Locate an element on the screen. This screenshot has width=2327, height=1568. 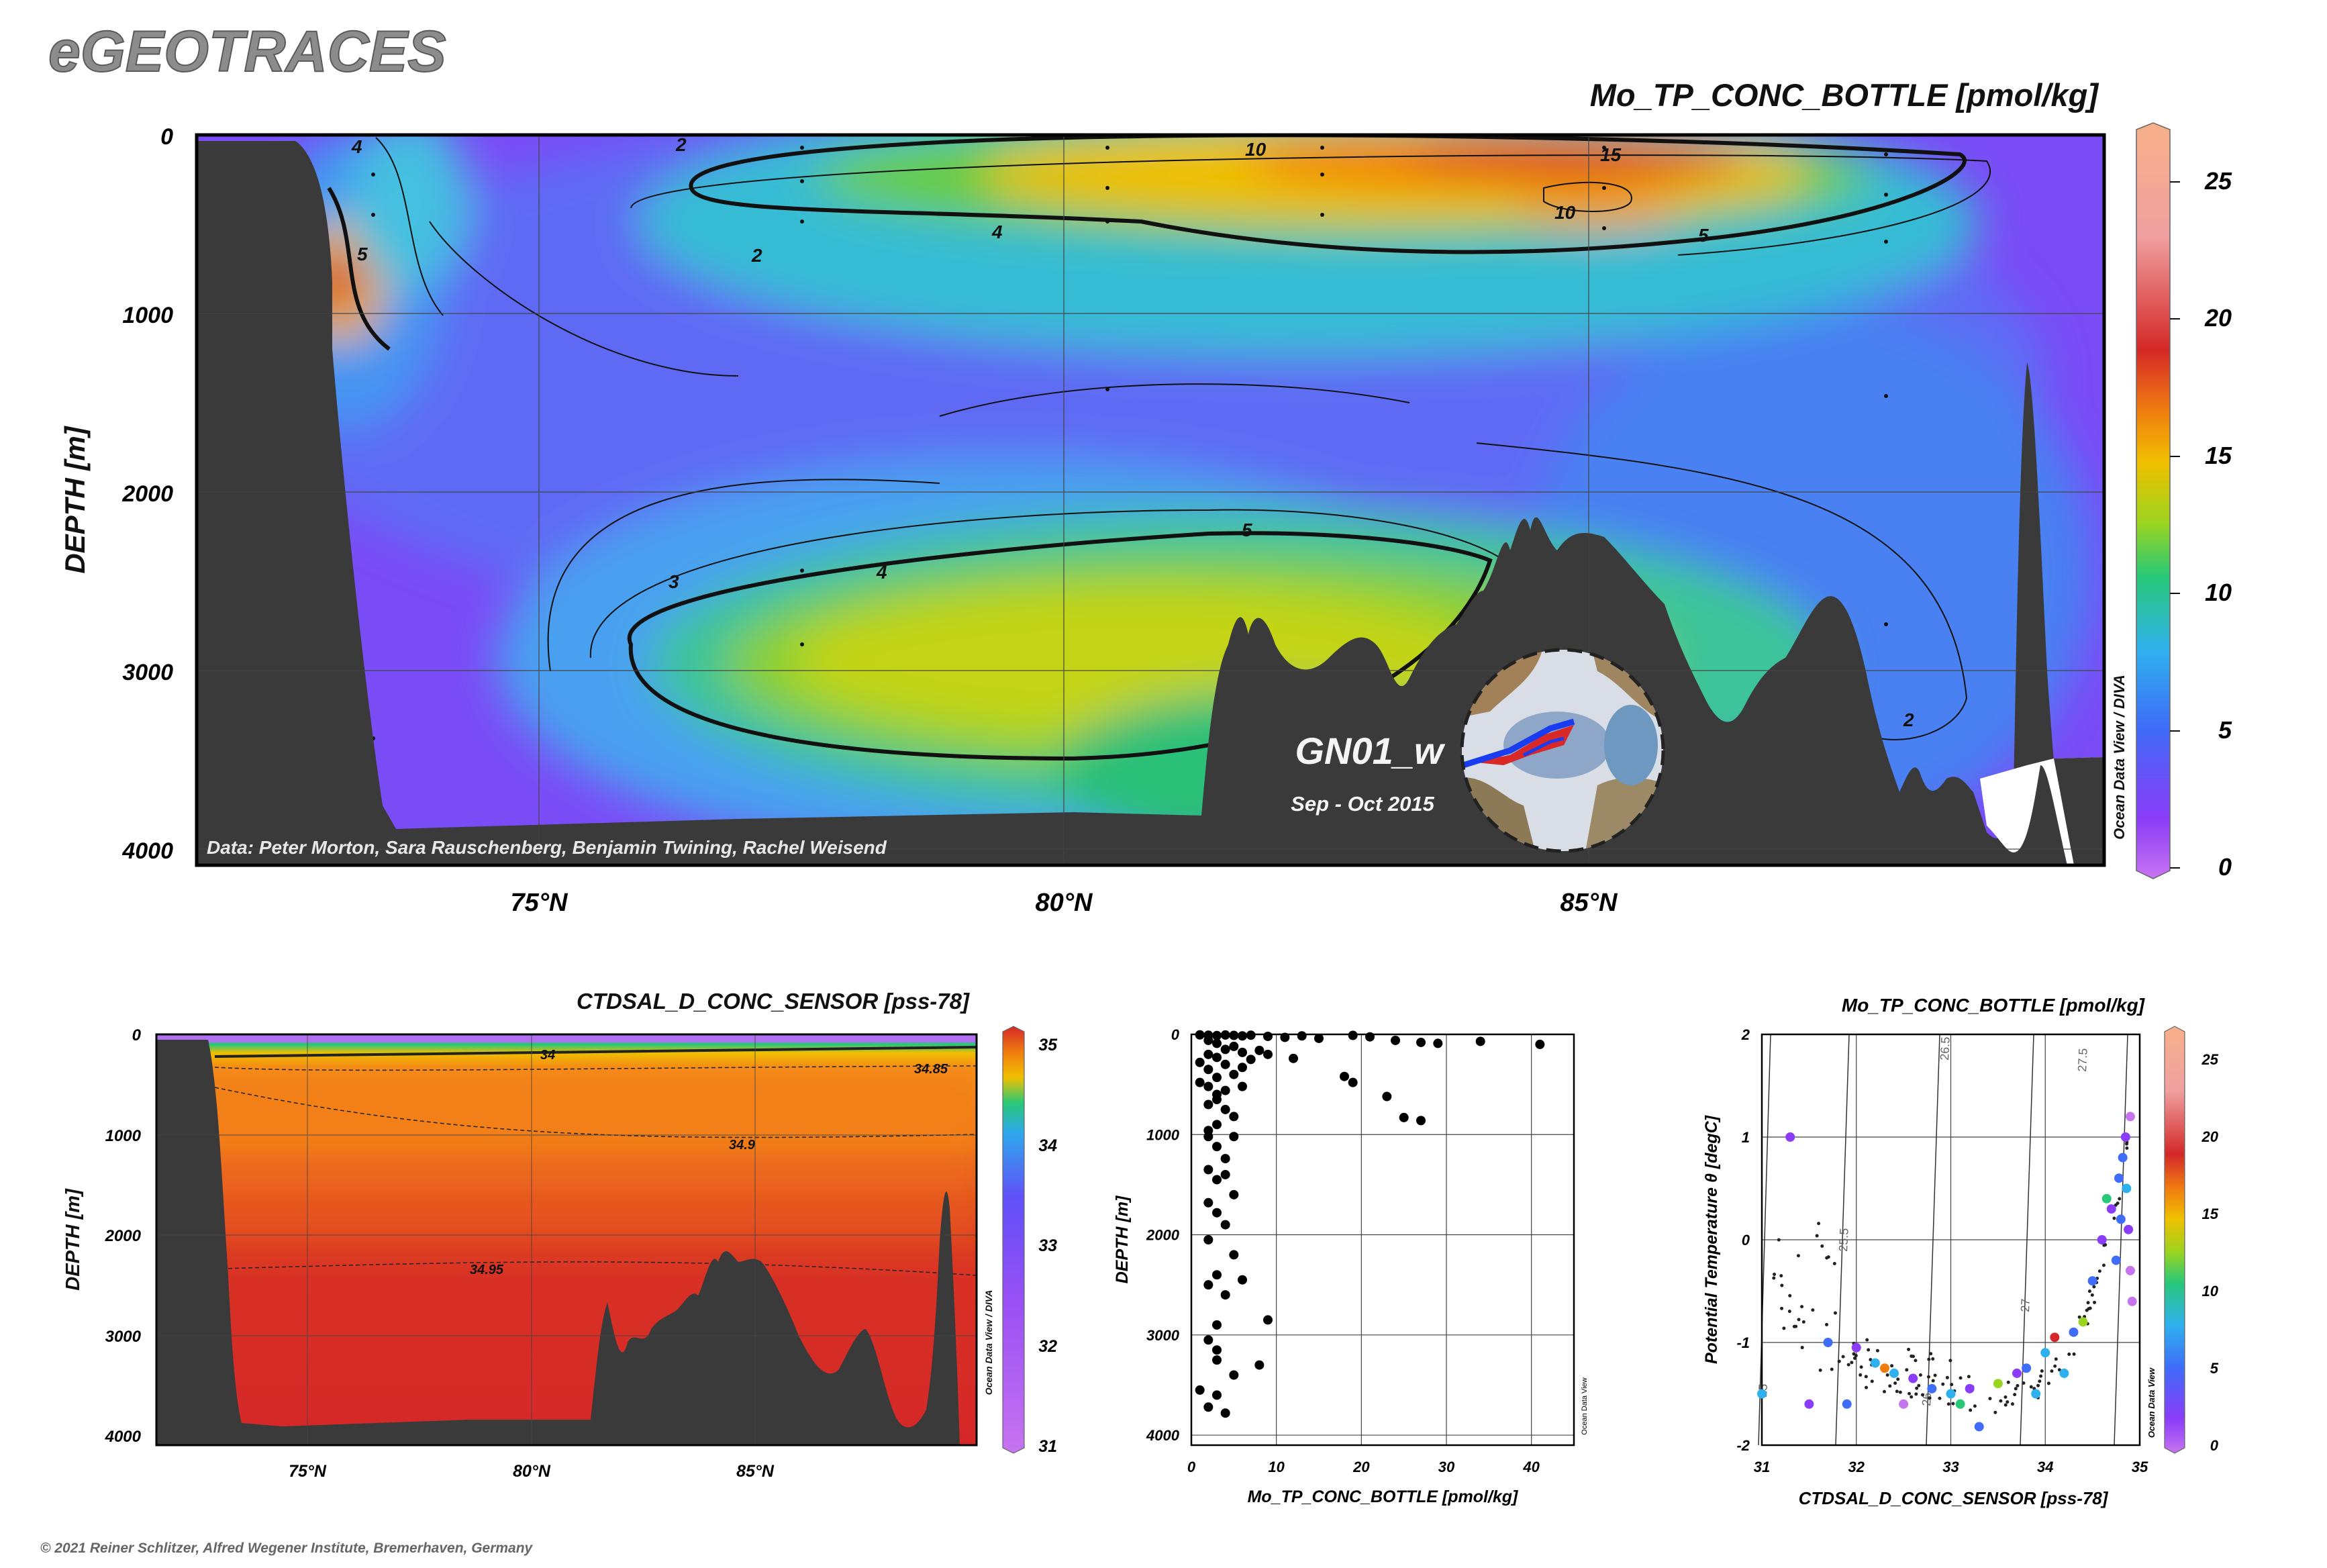
scatter-ts-isopycnals is located at coordinates (1943, 1240).